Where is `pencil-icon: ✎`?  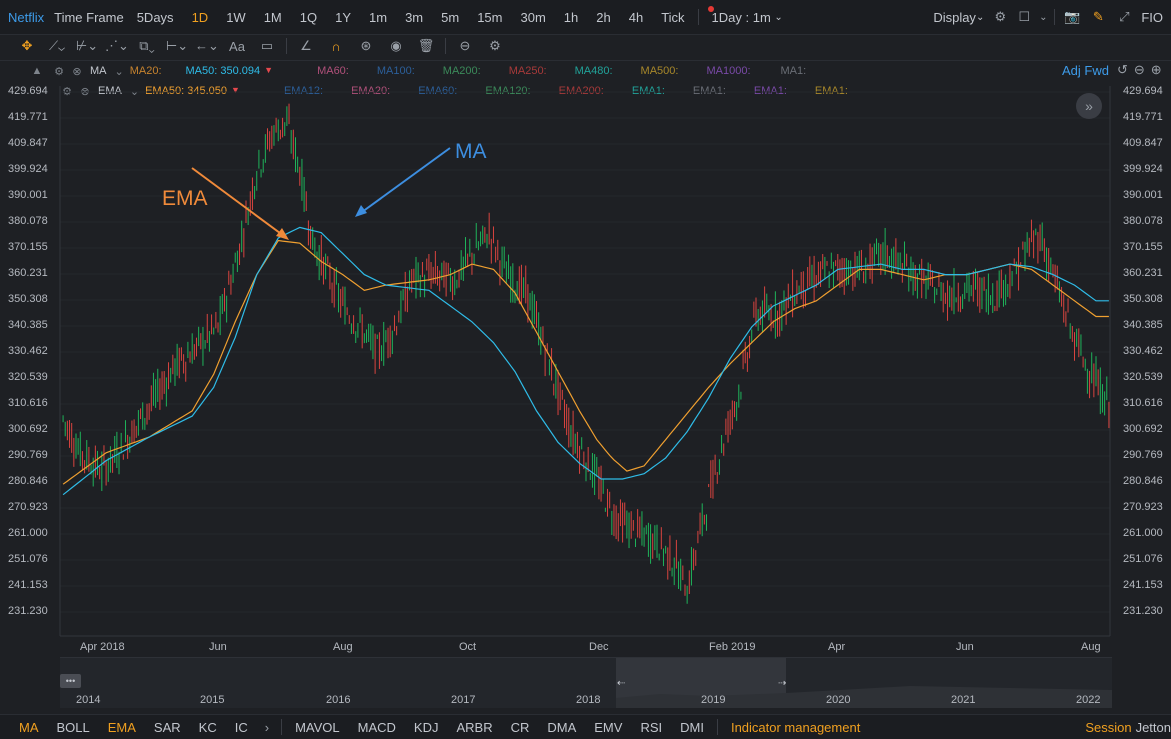
pencil-icon: ✎ is located at coordinates (1098, 16).